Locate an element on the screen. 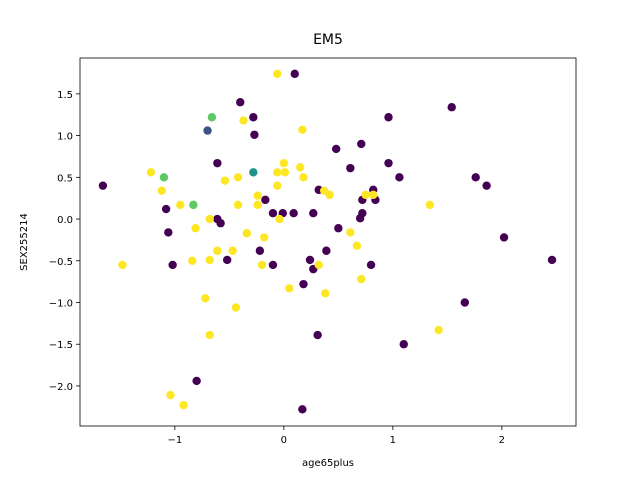 The height and width of the screenshot is (480, 640). x-tick-label: 2 is located at coordinates (502, 440).